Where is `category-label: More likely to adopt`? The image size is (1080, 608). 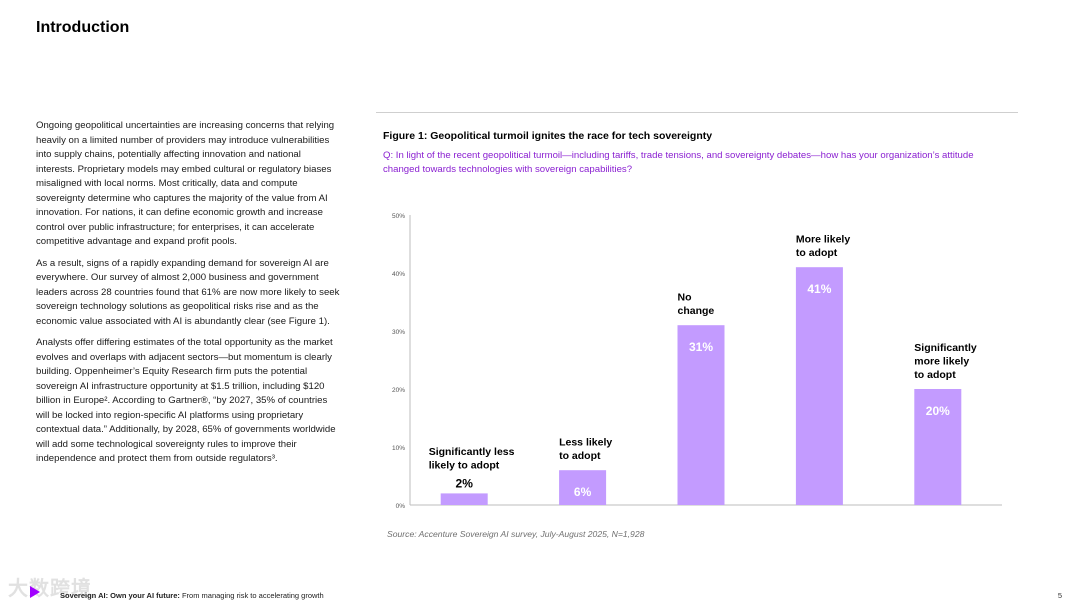 category-label: More likely to adopt is located at coordinates (823, 247).